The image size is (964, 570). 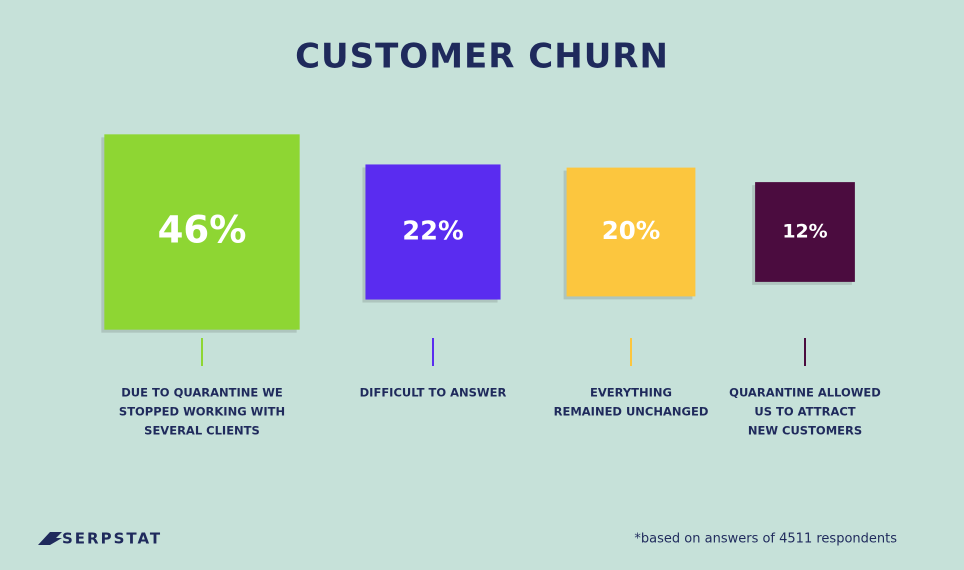 I want to click on category-label: REMAINED UNCHANGED, so click(x=631, y=412).